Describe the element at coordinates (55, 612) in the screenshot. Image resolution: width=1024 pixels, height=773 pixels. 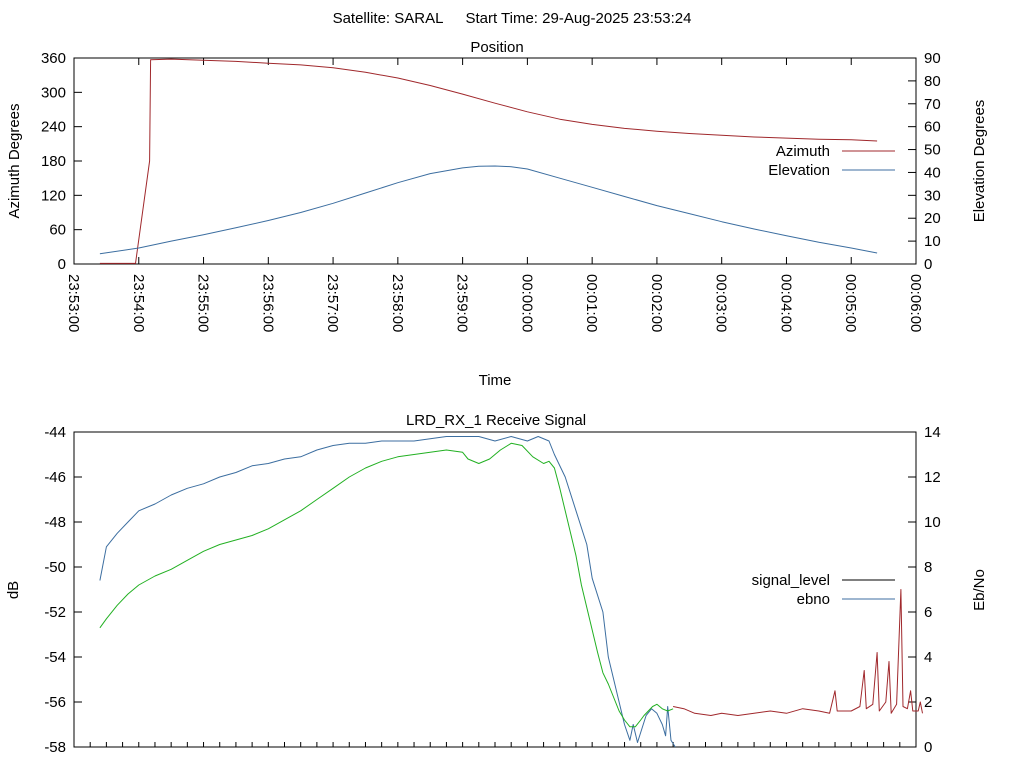
I see `y-tick-label: -52` at that location.